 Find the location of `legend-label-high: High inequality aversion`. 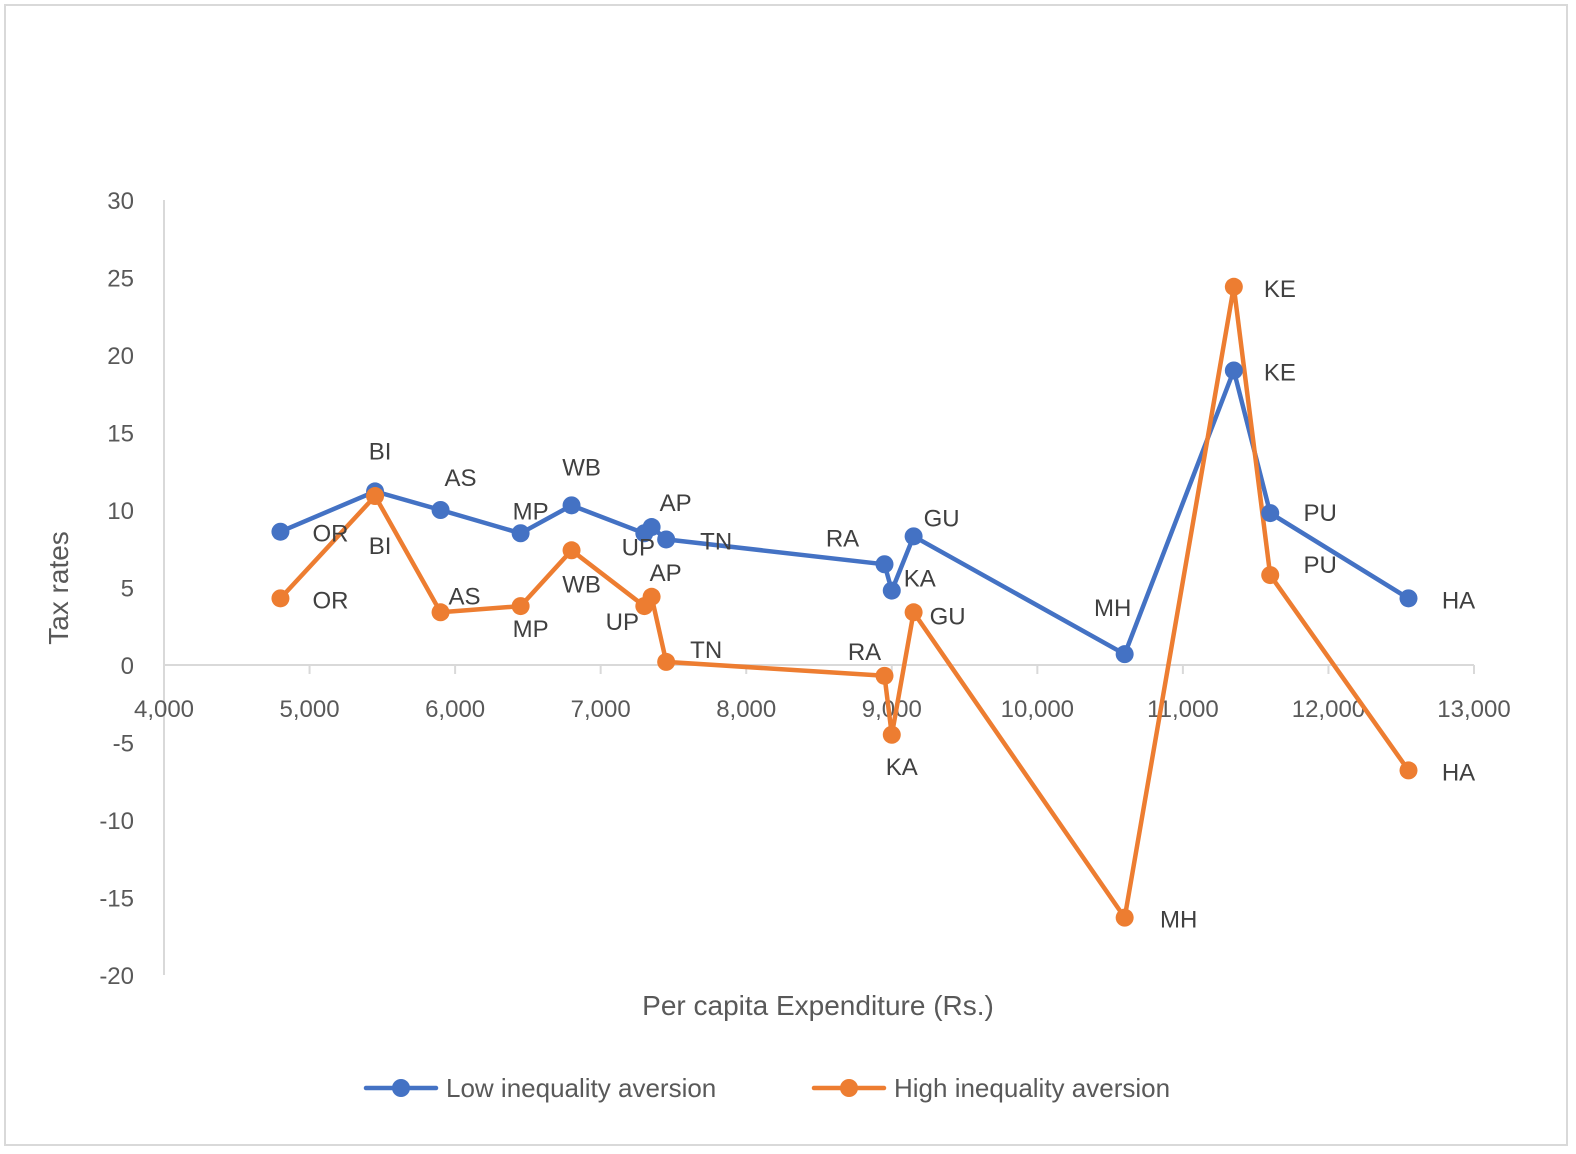

legend-label-high: High inequality aversion is located at coordinates (1032, 1088).